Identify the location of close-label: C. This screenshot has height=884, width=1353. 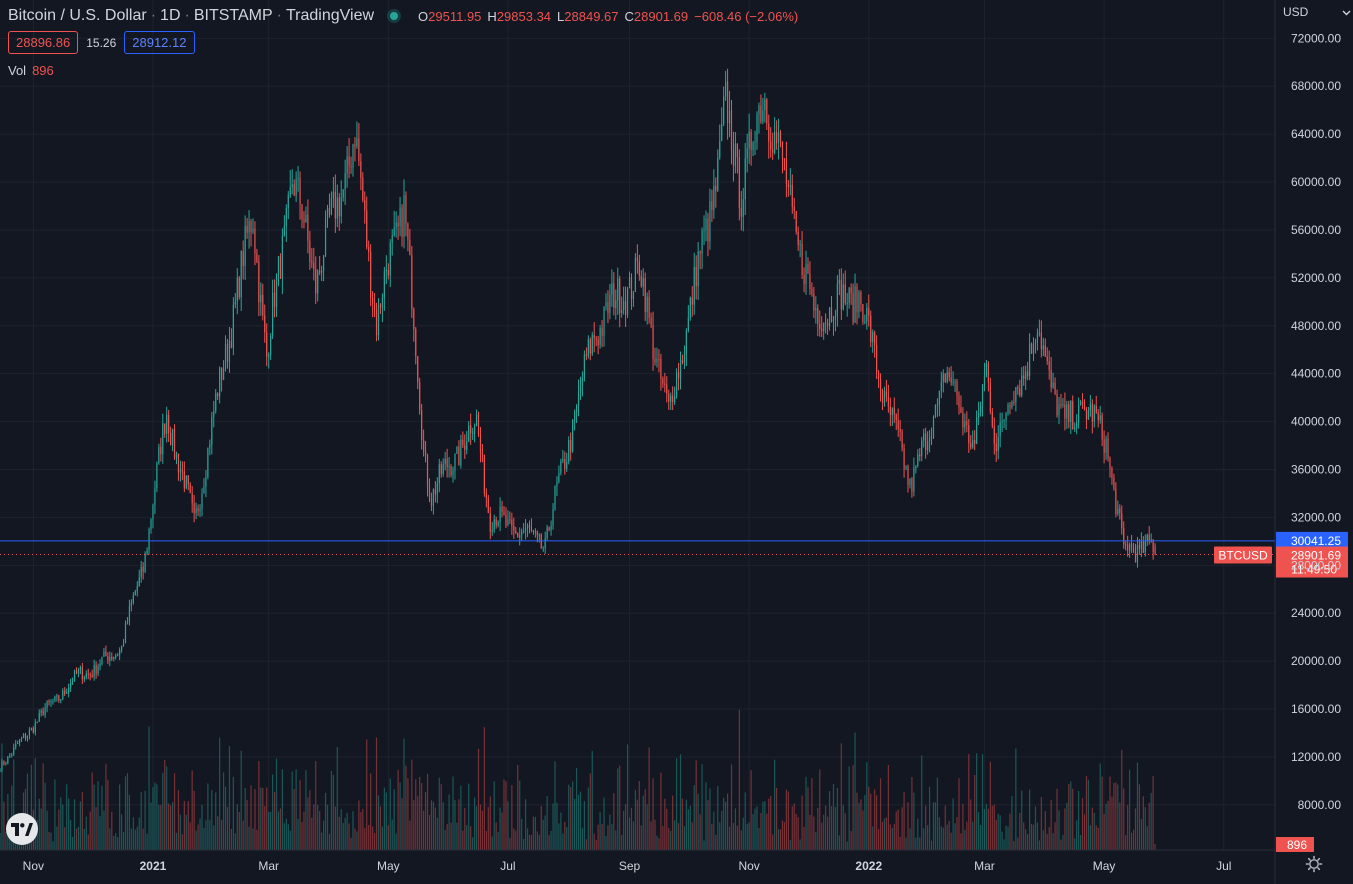
(629, 16).